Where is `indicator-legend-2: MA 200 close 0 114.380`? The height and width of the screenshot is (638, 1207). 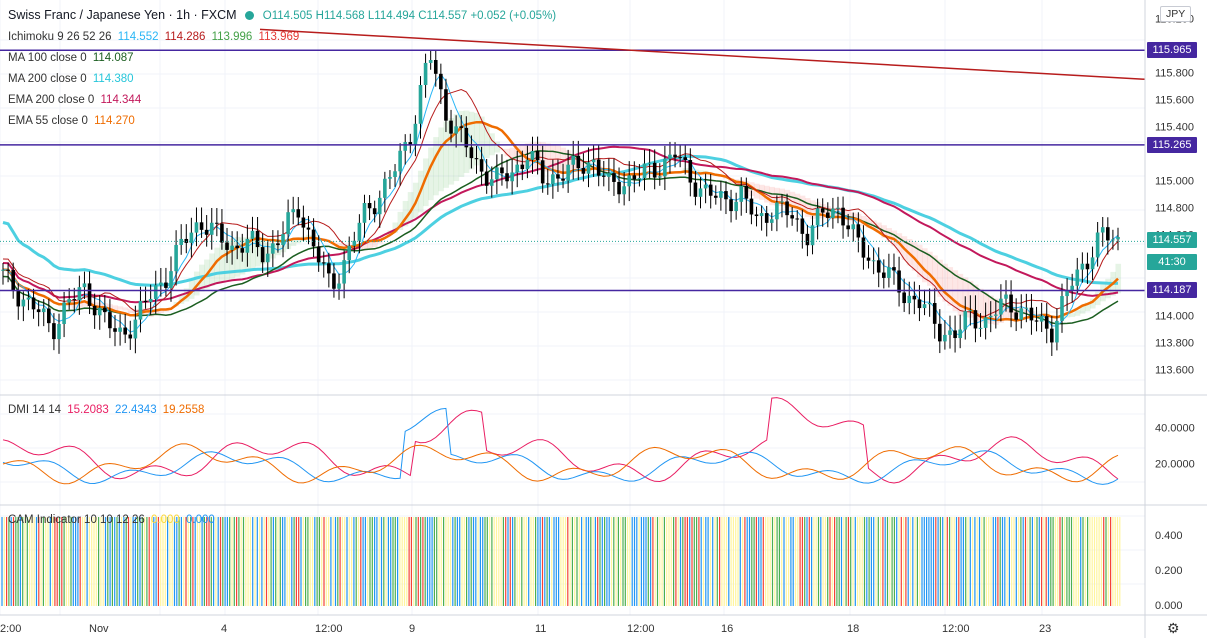
indicator-legend-2: MA 200 close 0 114.380 is located at coordinates (71, 79).